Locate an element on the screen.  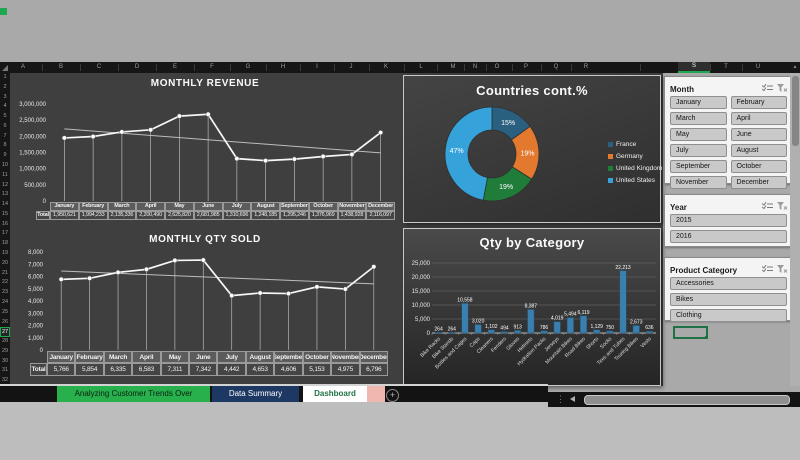
select-all-corner is located at coordinates (5, 68).